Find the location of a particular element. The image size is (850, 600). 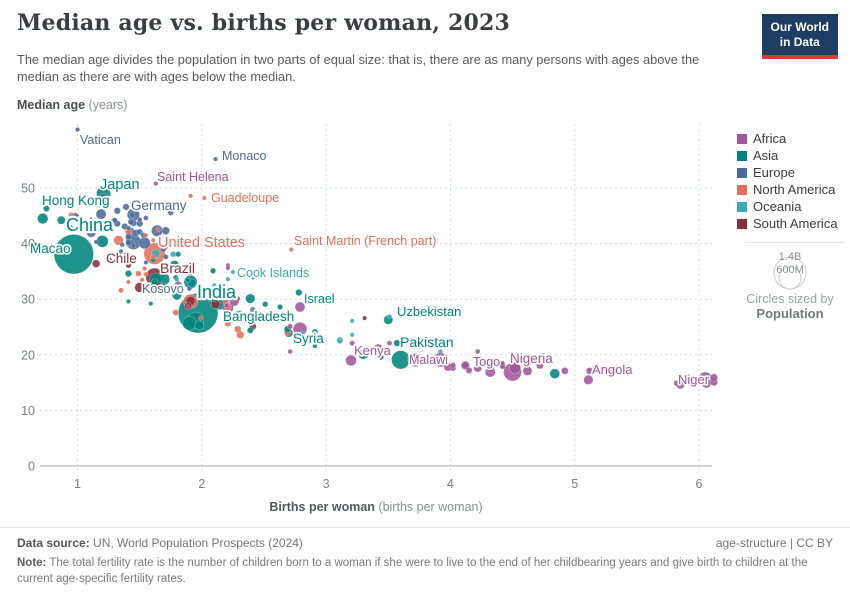

data-point-lesotho is located at coordinates (315, 340).